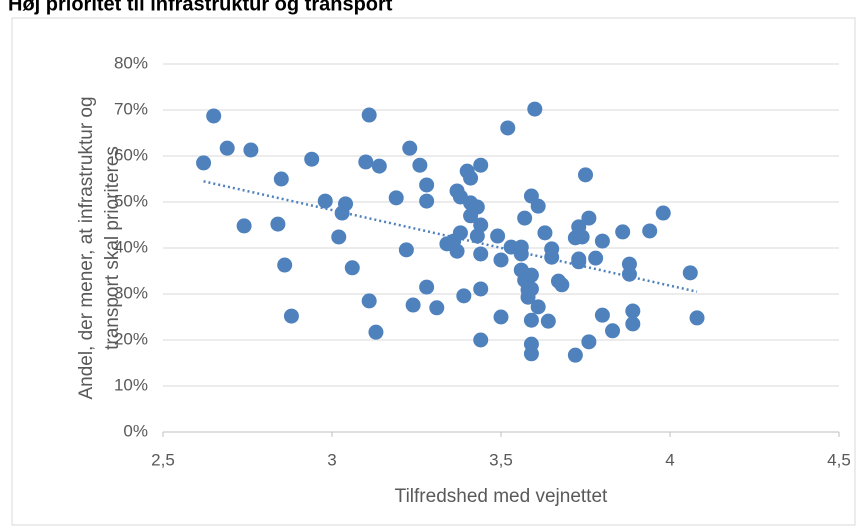 Image resolution: width=868 pixels, height=526 pixels. Describe the element at coordinates (163, 459) in the screenshot. I see `x-tick-label: 2,5` at that location.